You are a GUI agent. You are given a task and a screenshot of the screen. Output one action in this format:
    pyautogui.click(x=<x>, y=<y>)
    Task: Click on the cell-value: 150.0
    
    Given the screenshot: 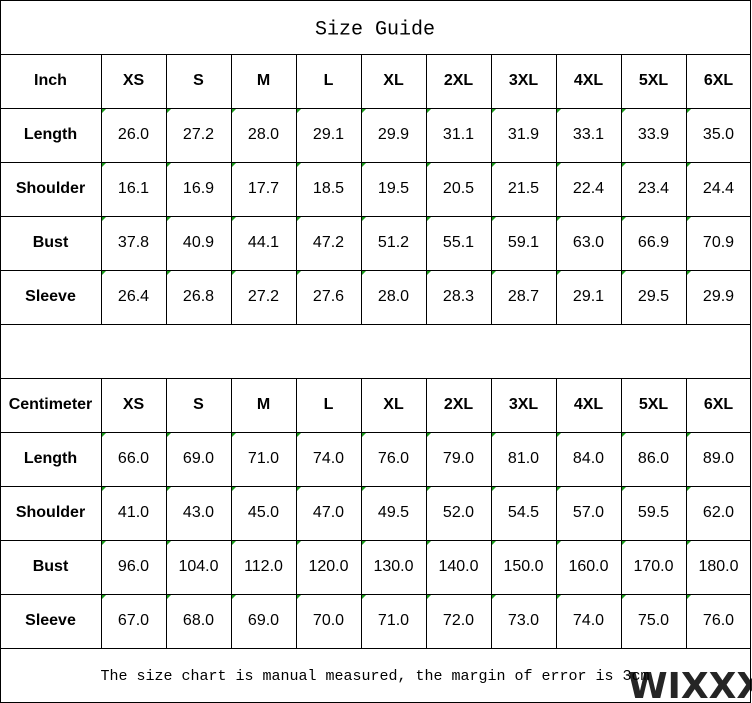 What is the action you would take?
    pyautogui.click(x=523, y=566)
    